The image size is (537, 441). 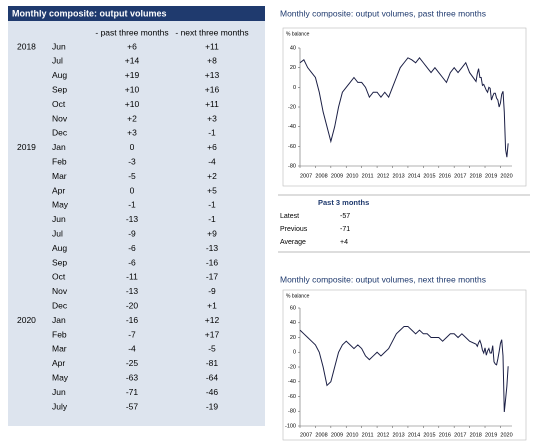 I want to click on past-value: -1, so click(x=132, y=205).